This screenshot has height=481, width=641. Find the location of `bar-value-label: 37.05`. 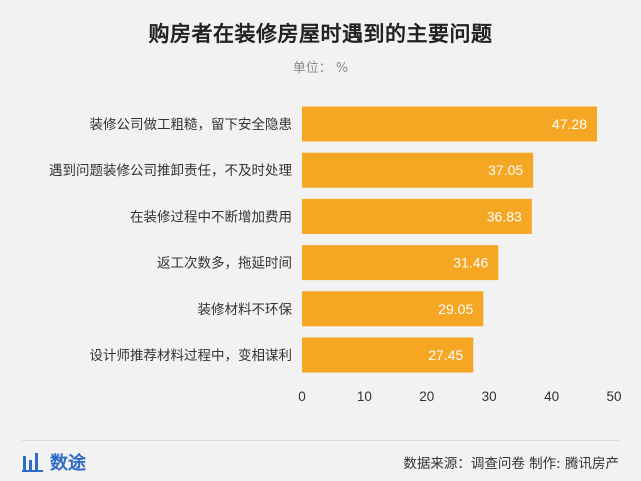

bar-value-label: 37.05 is located at coordinates (505, 170).